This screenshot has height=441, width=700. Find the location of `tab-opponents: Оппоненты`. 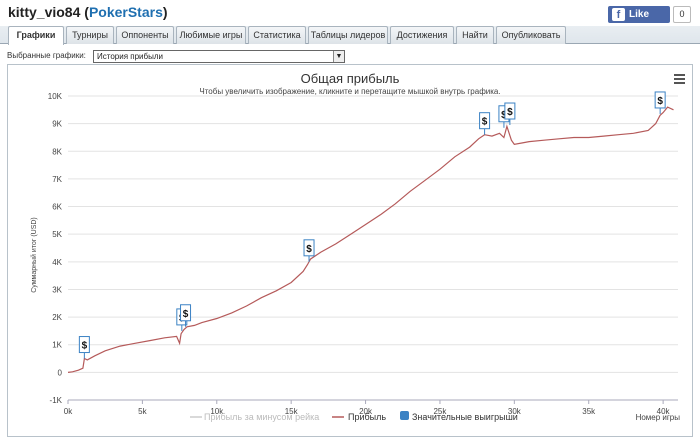

tab-opponents: Оппоненты is located at coordinates (145, 35).